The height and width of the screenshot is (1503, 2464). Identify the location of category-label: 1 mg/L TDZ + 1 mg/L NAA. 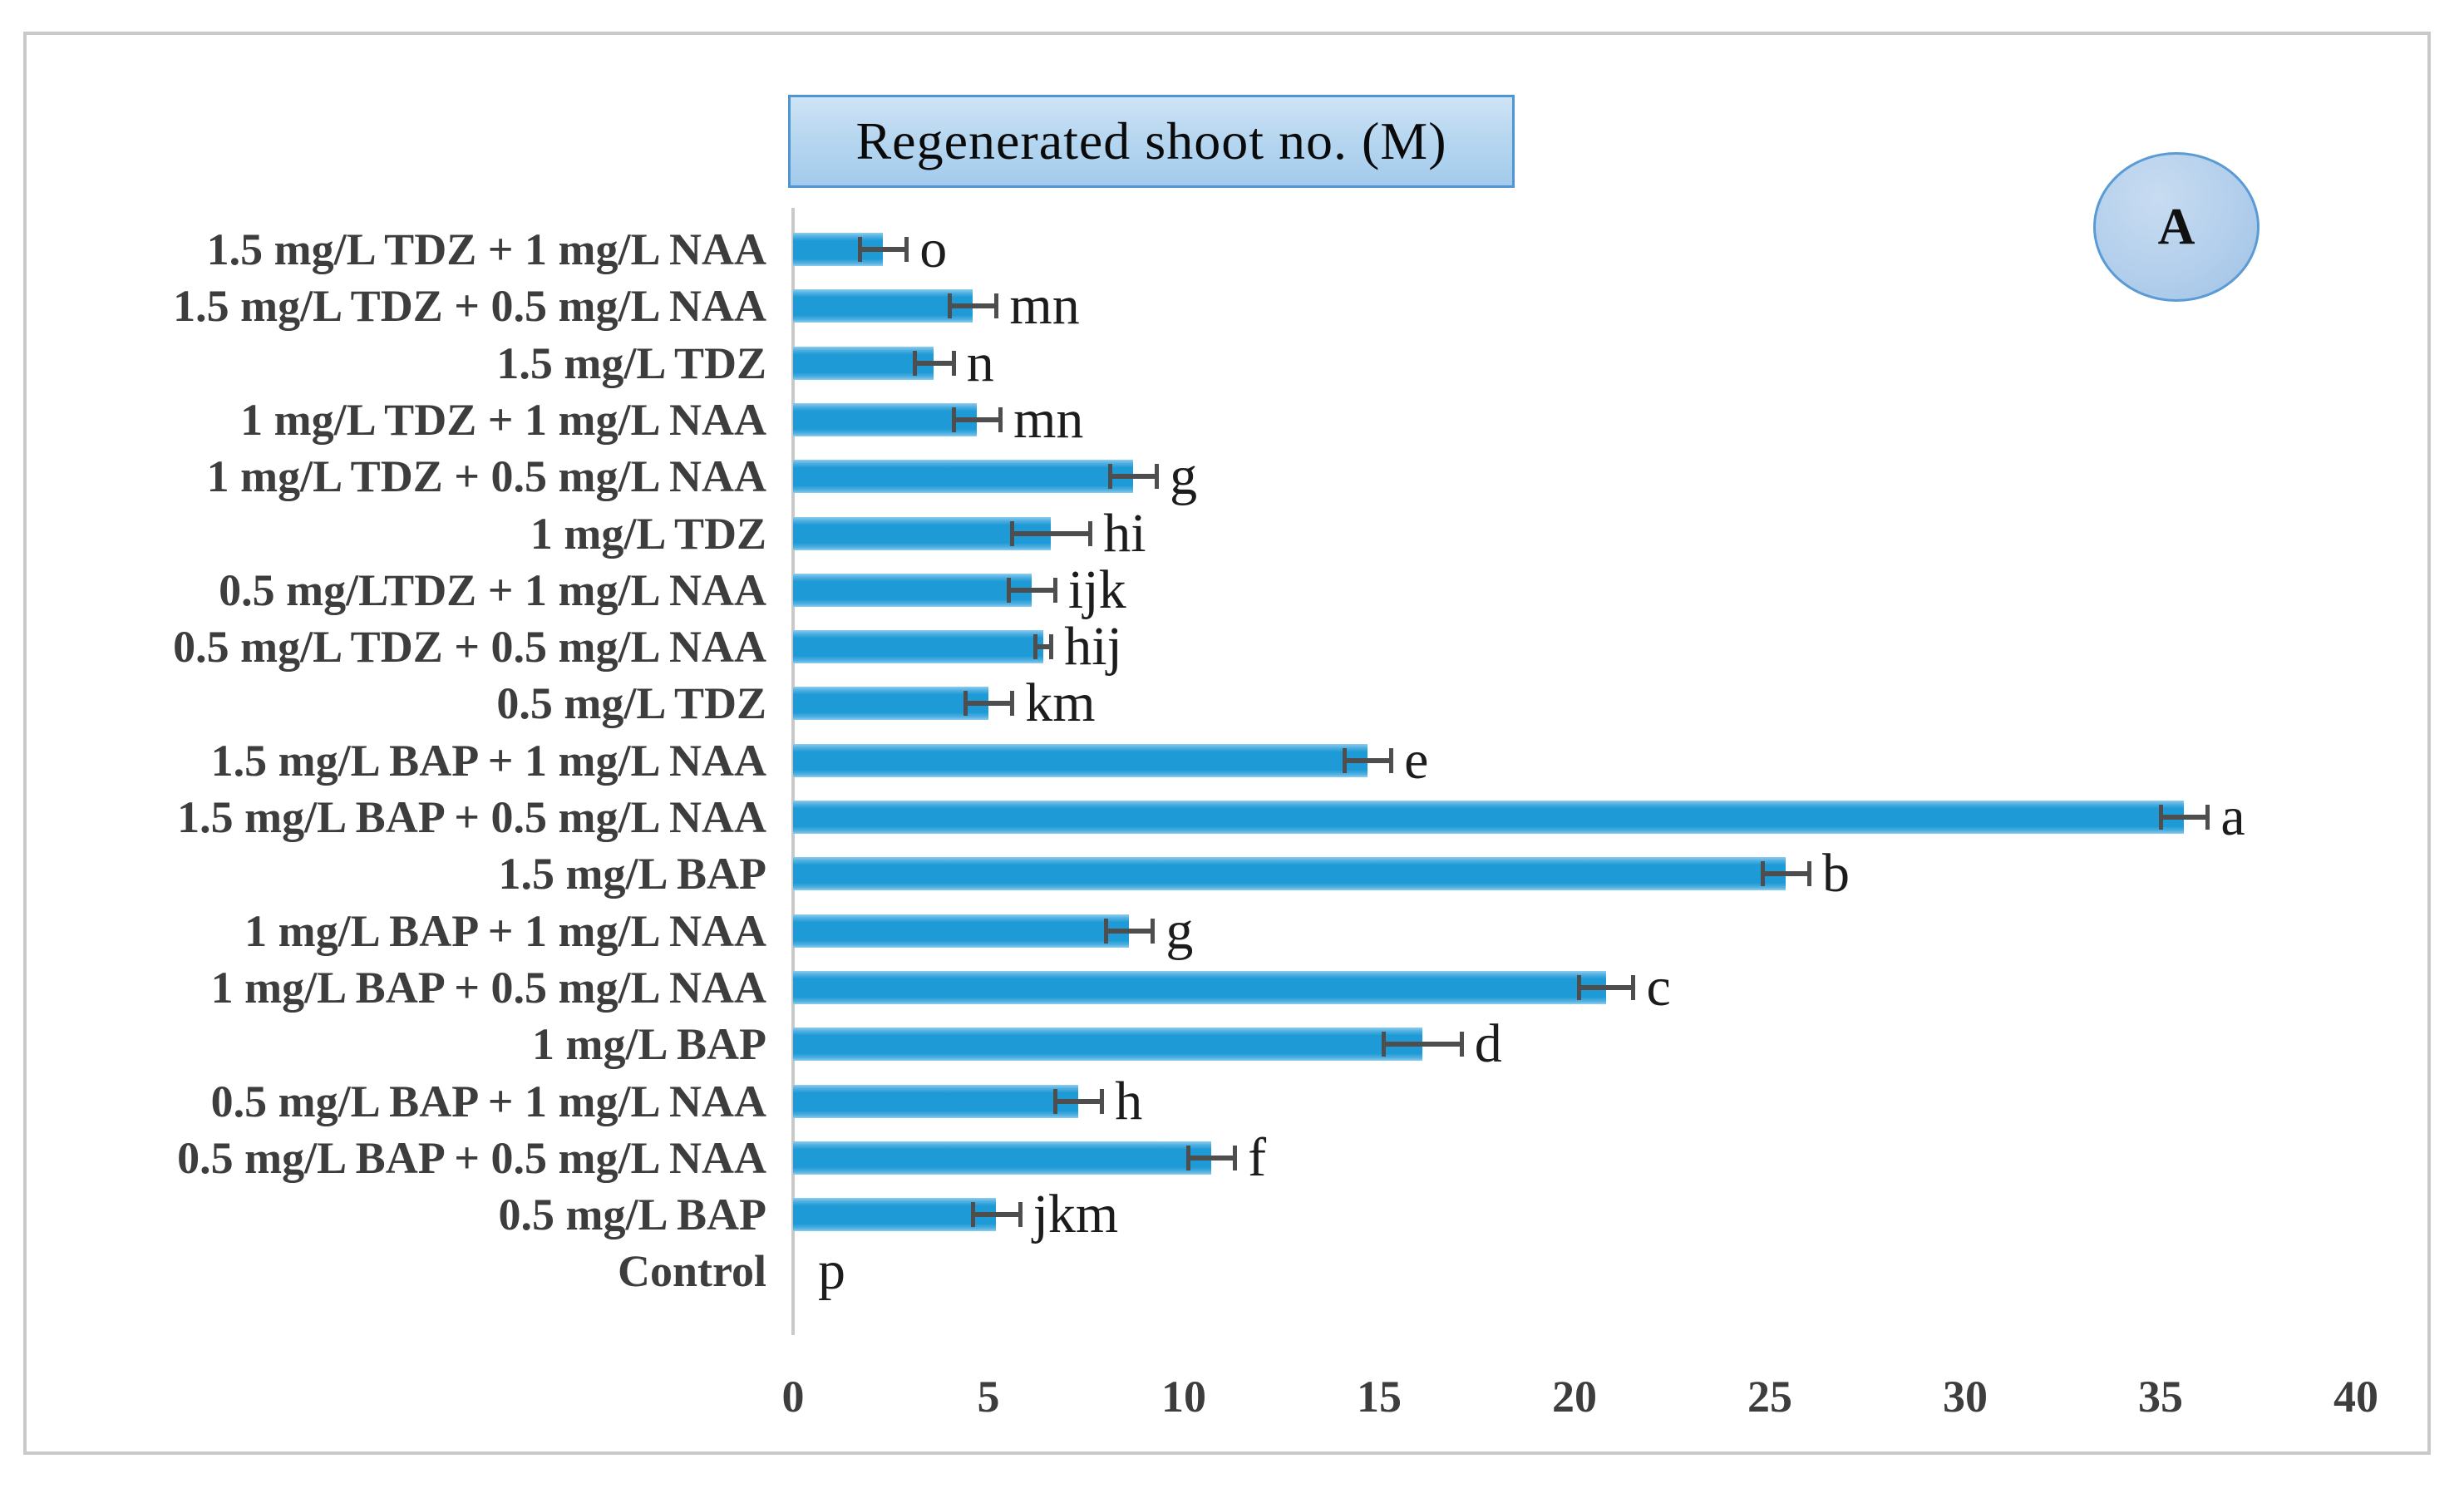
(503, 419).